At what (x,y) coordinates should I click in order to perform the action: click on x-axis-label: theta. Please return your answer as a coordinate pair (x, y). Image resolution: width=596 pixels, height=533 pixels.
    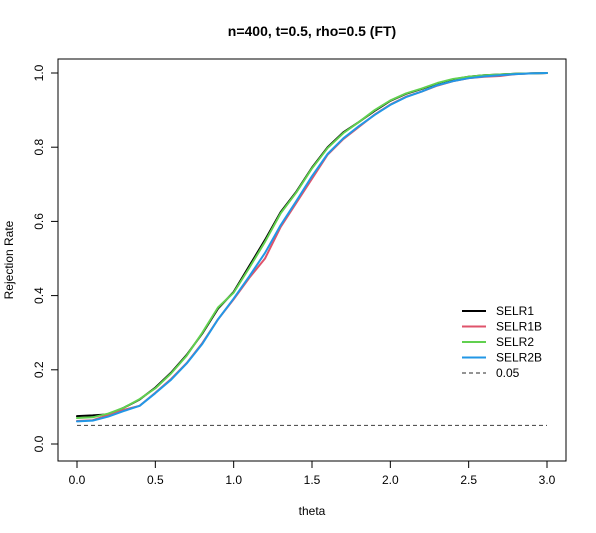
    Looking at the image, I should click on (312, 511).